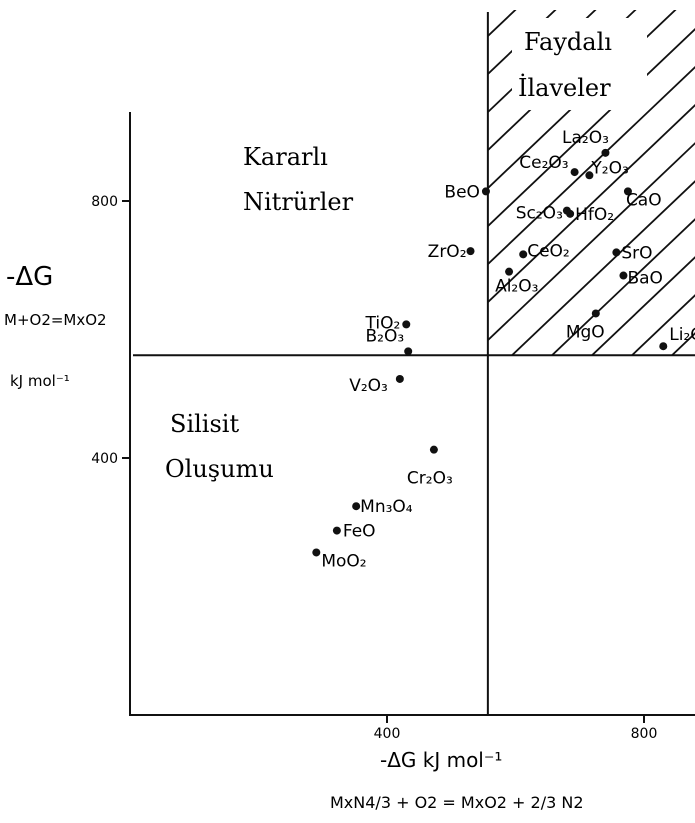  What do you see at coordinates (663, 346) in the screenshot?
I see `data-point-lio` at bounding box center [663, 346].